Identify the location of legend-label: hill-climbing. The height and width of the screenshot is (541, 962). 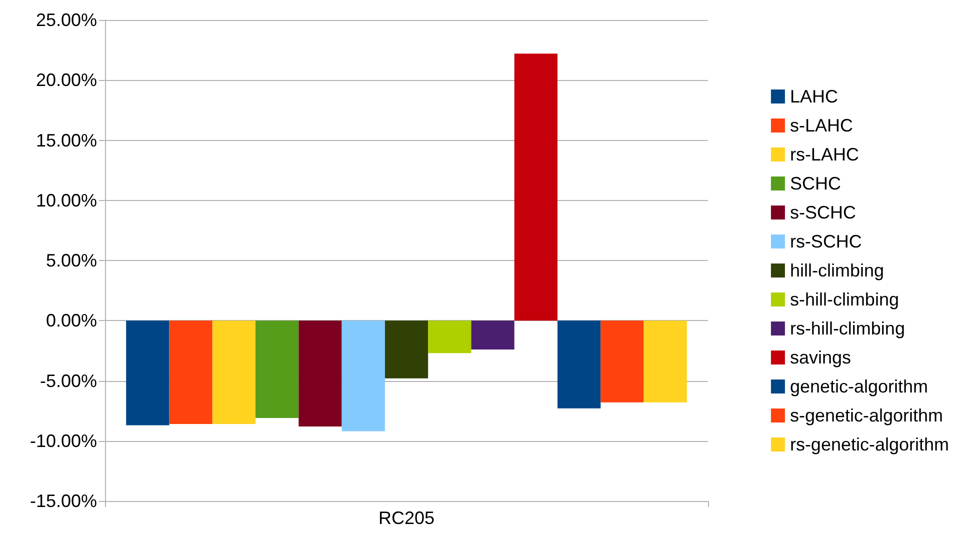
(837, 270).